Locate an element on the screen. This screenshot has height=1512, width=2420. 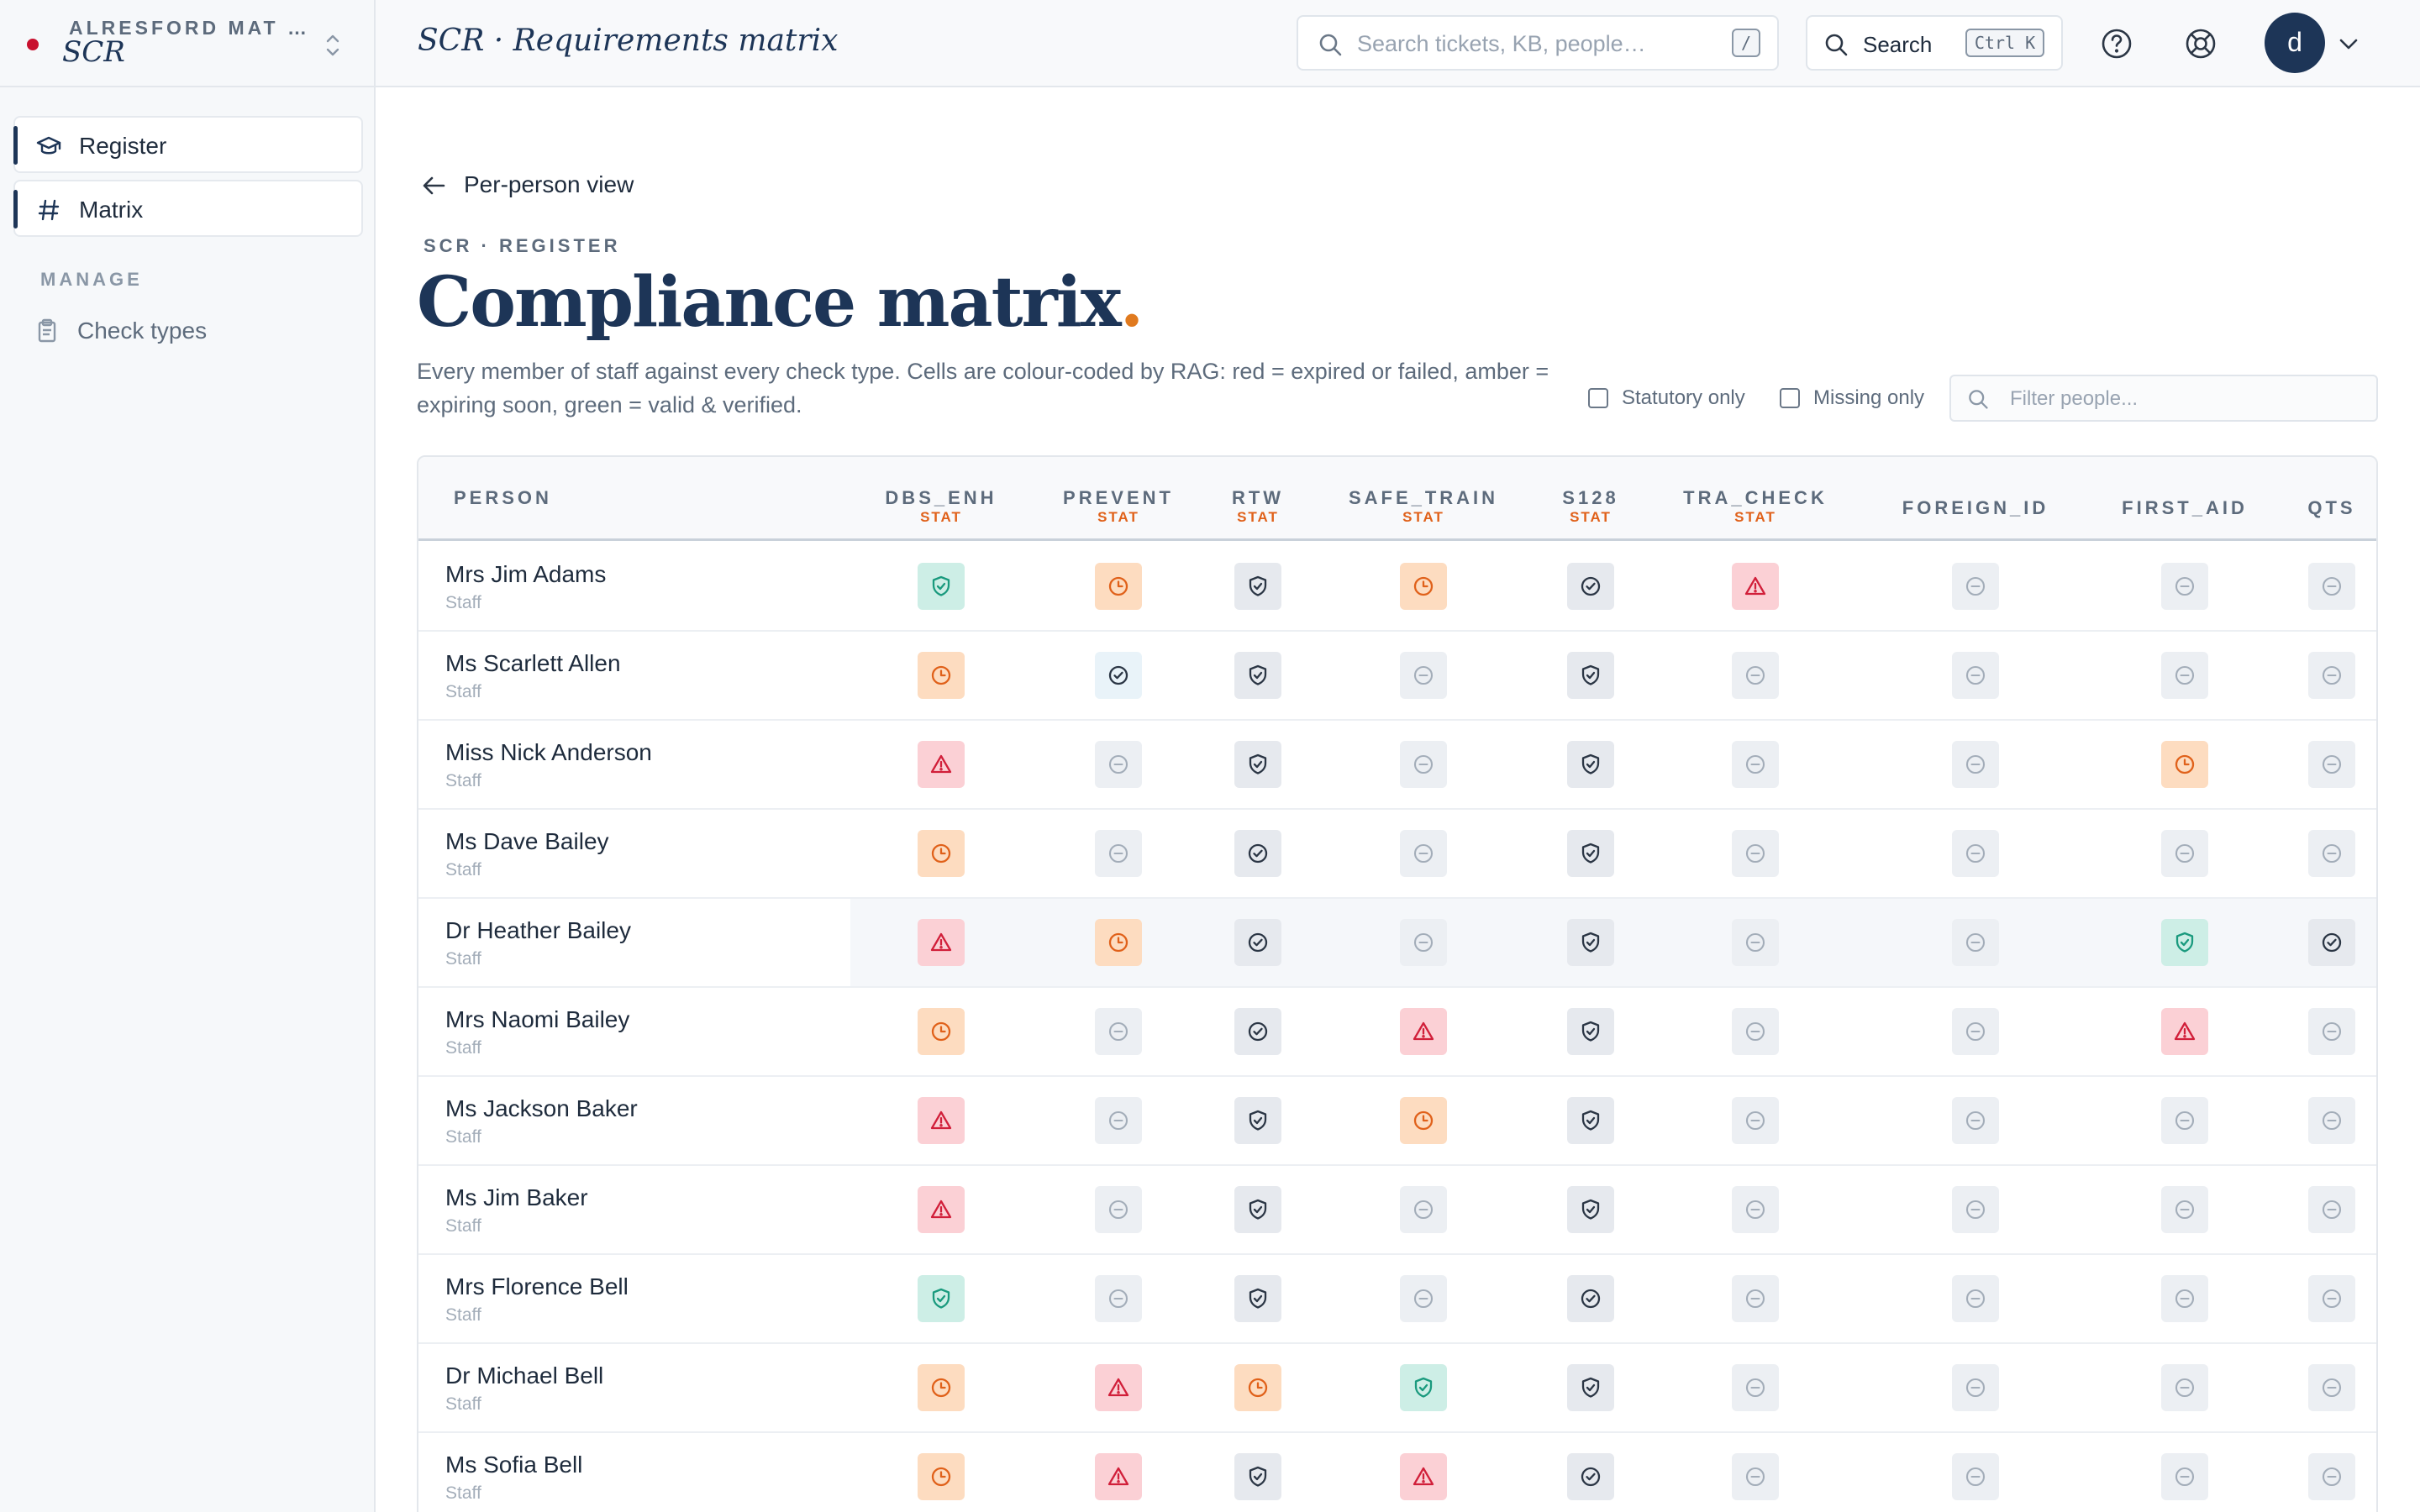
person-name: Ms Jim Baker is located at coordinates (516, 1197).